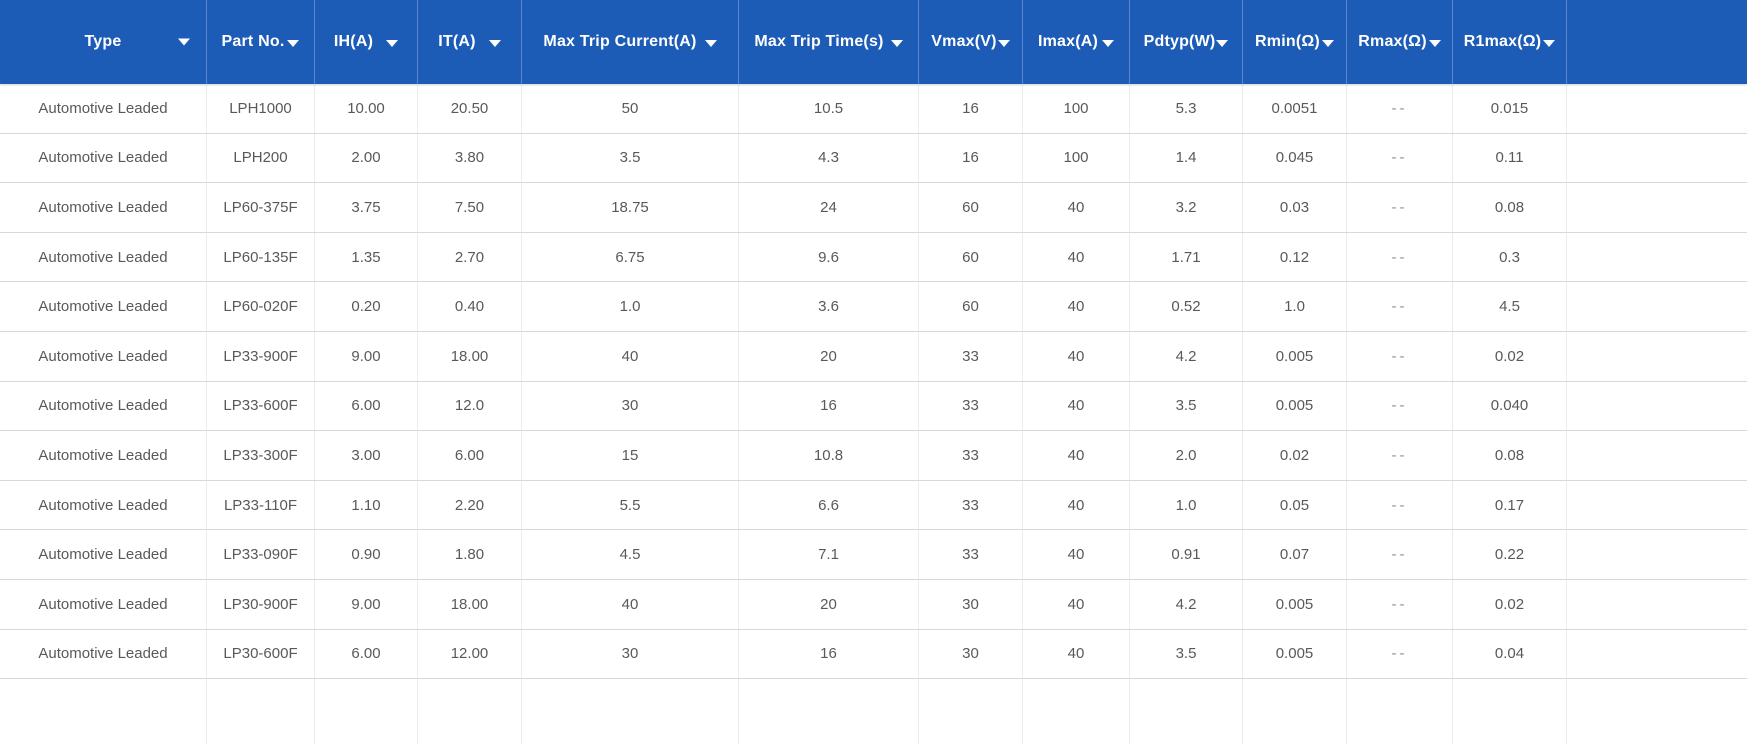 This screenshot has width=1747, height=744. I want to click on cell-r1max-ohm: 0.22, so click(1510, 554).